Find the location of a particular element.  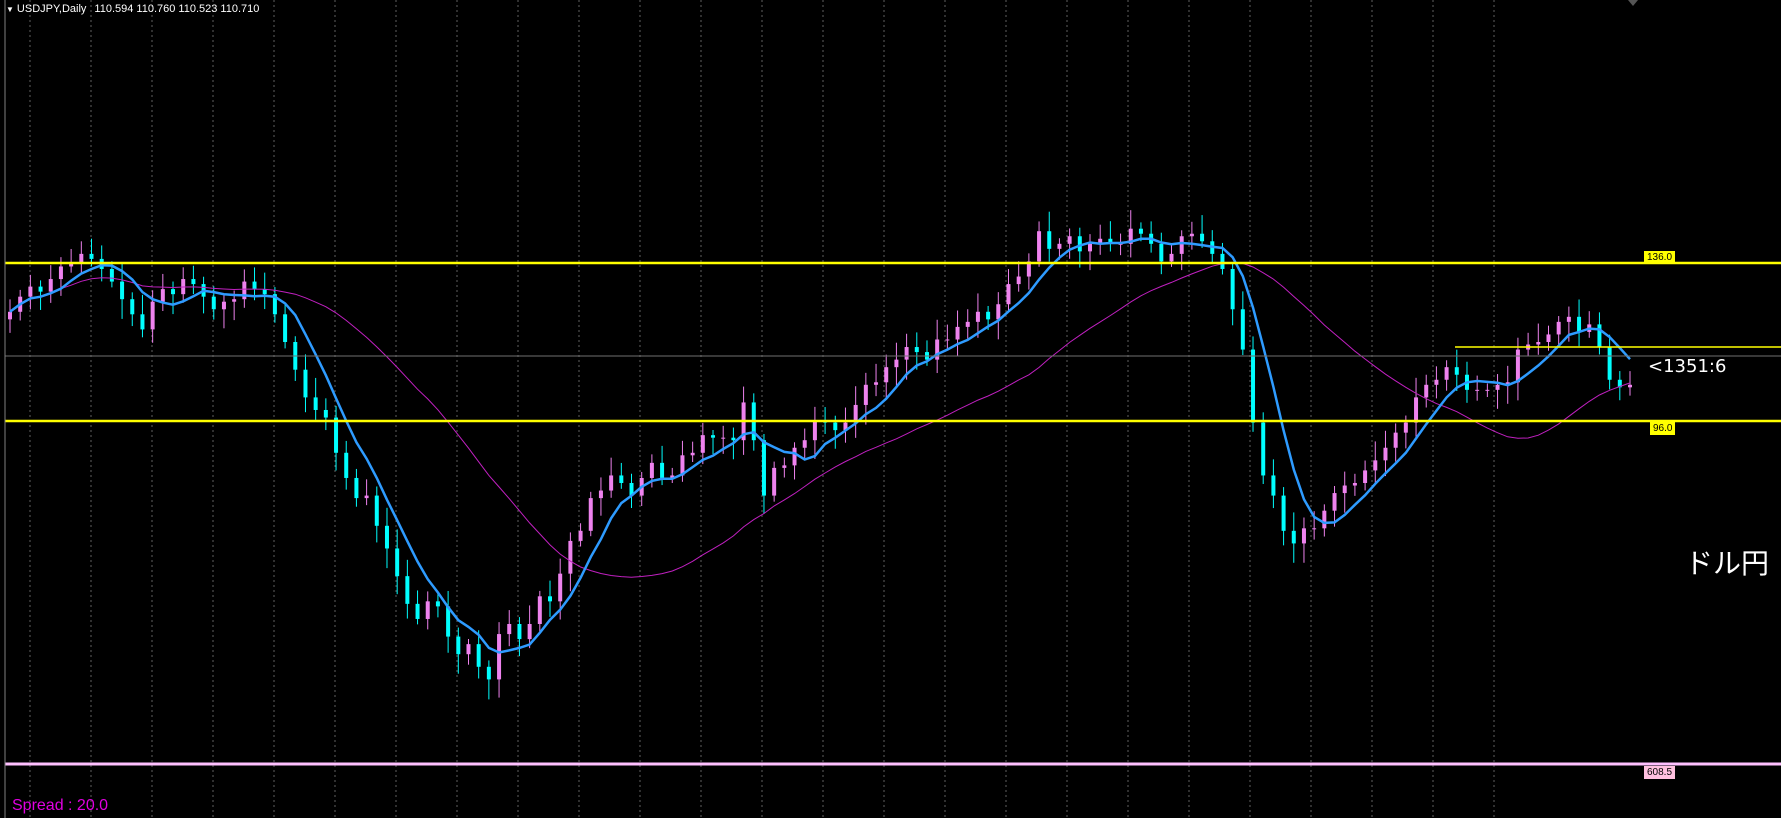

dropdown-triangle-icon: ▼ is located at coordinates (10, 9).